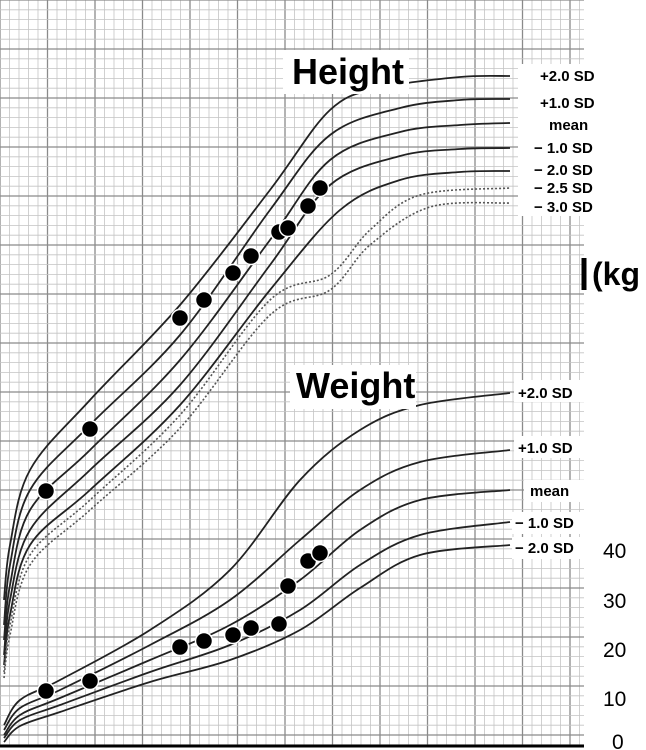 This screenshot has height=750, width=646. I want to click on height-label-minus1: − 1.0 SD, so click(563, 148).